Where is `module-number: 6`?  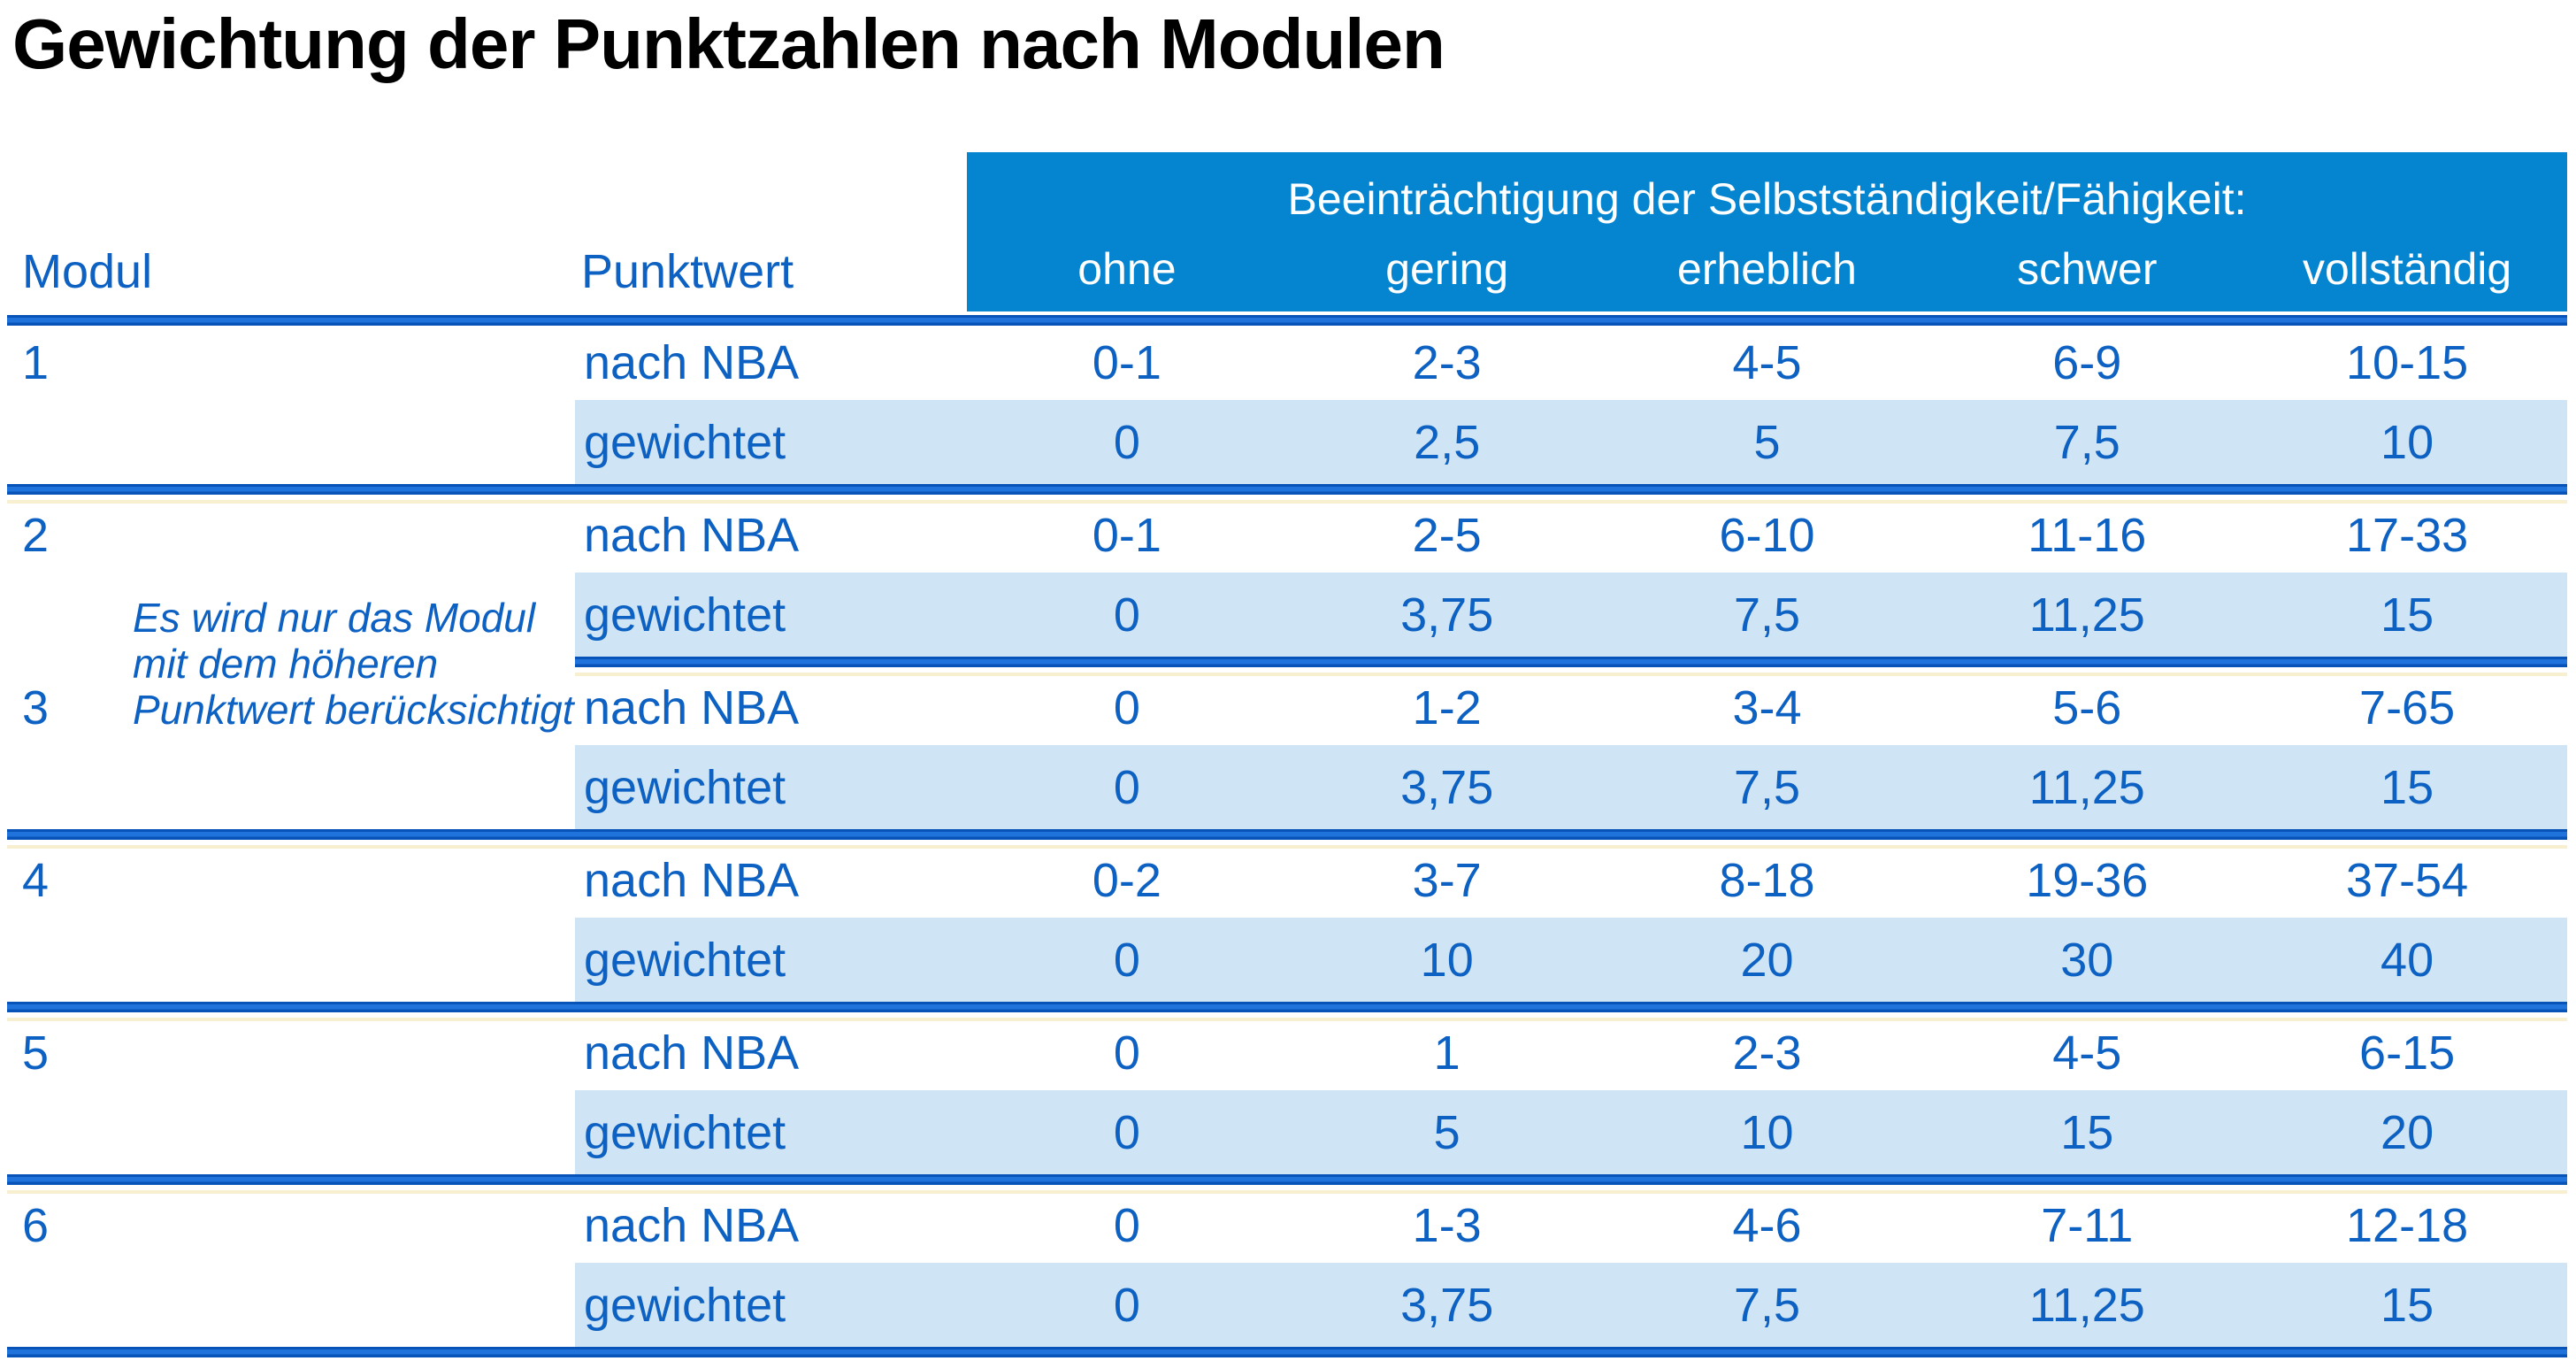 module-number: 6 is located at coordinates (36, 1225).